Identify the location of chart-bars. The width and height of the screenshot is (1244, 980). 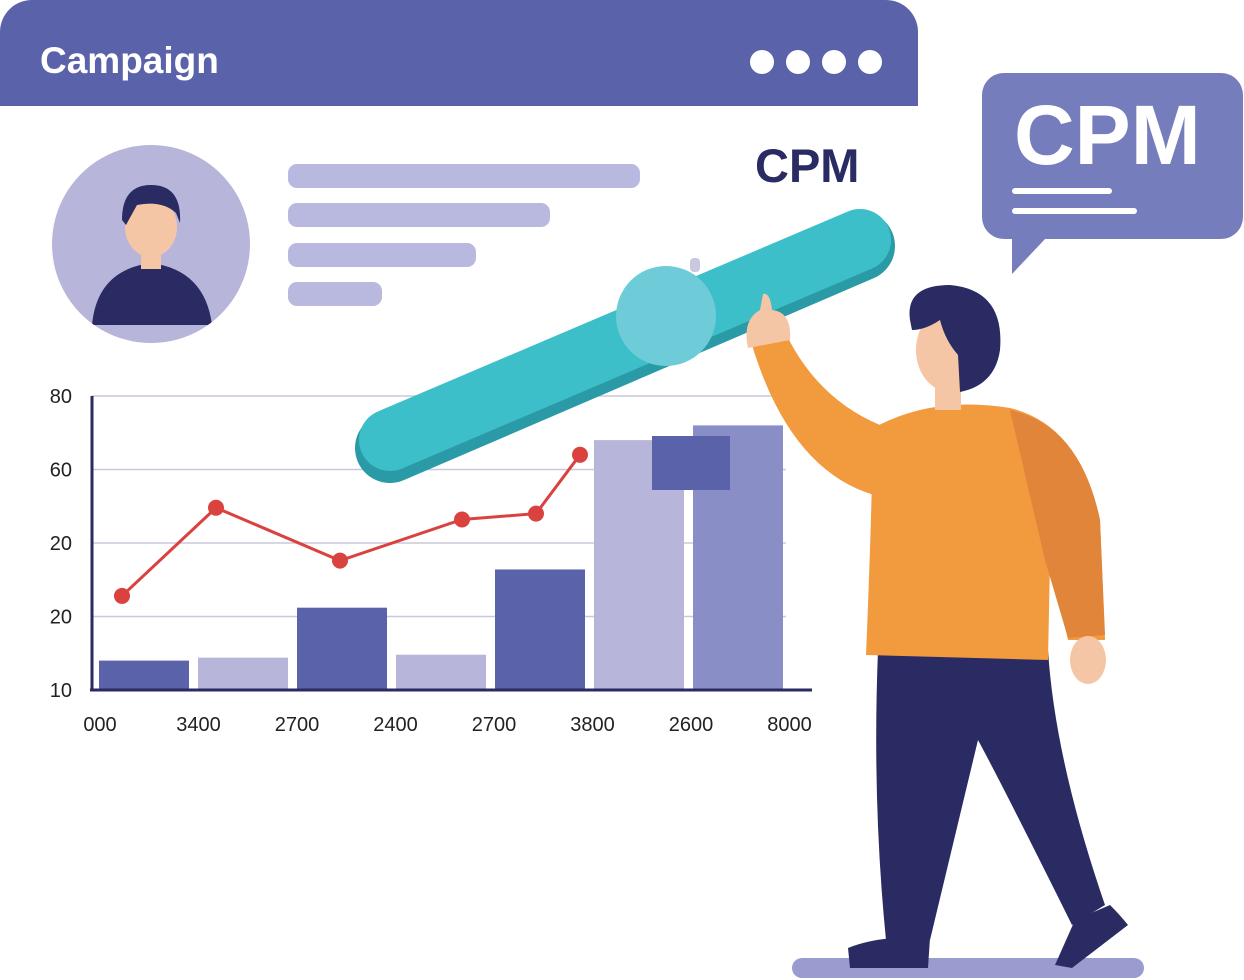
(441, 557).